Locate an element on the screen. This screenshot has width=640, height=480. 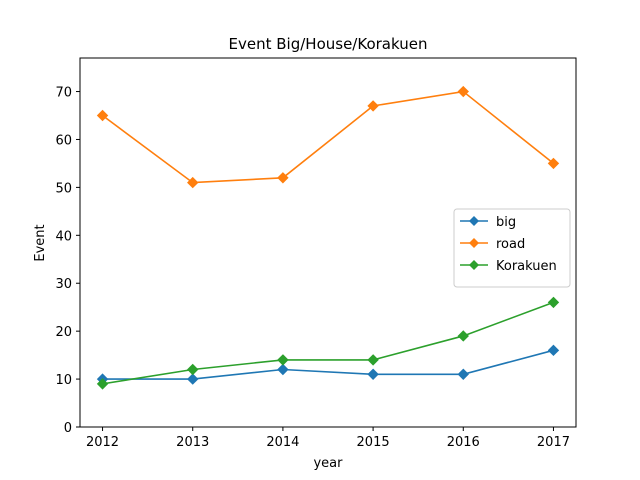
legend-item: big is located at coordinates (488, 222).